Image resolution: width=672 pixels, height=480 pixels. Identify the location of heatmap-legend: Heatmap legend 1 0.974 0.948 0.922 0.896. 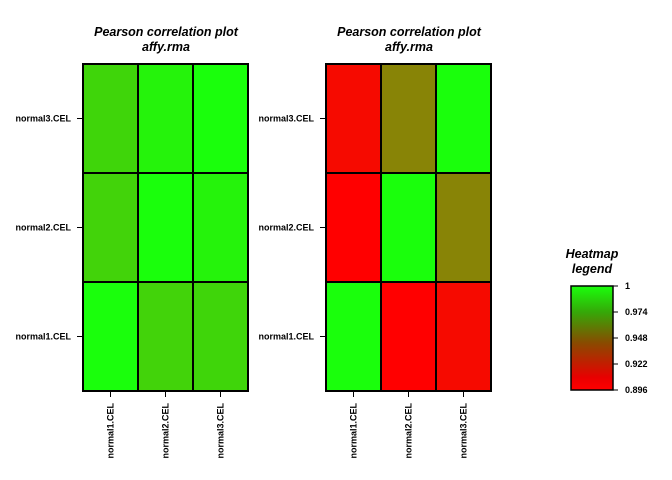
(607, 321).